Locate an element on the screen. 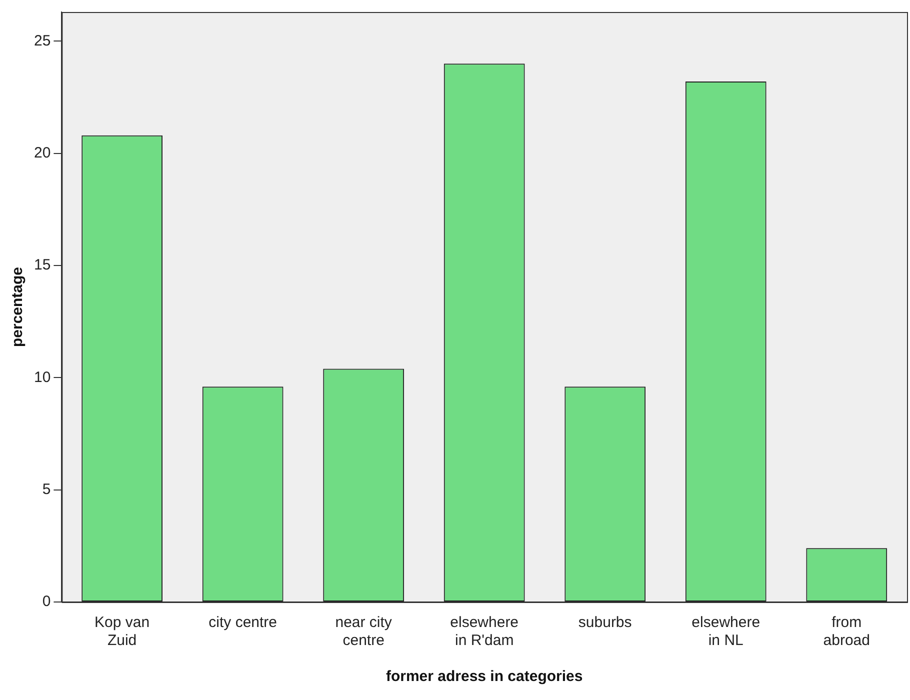 Image resolution: width=910 pixels, height=700 pixels. x-tick-label: Kop van Zuid is located at coordinates (122, 632).